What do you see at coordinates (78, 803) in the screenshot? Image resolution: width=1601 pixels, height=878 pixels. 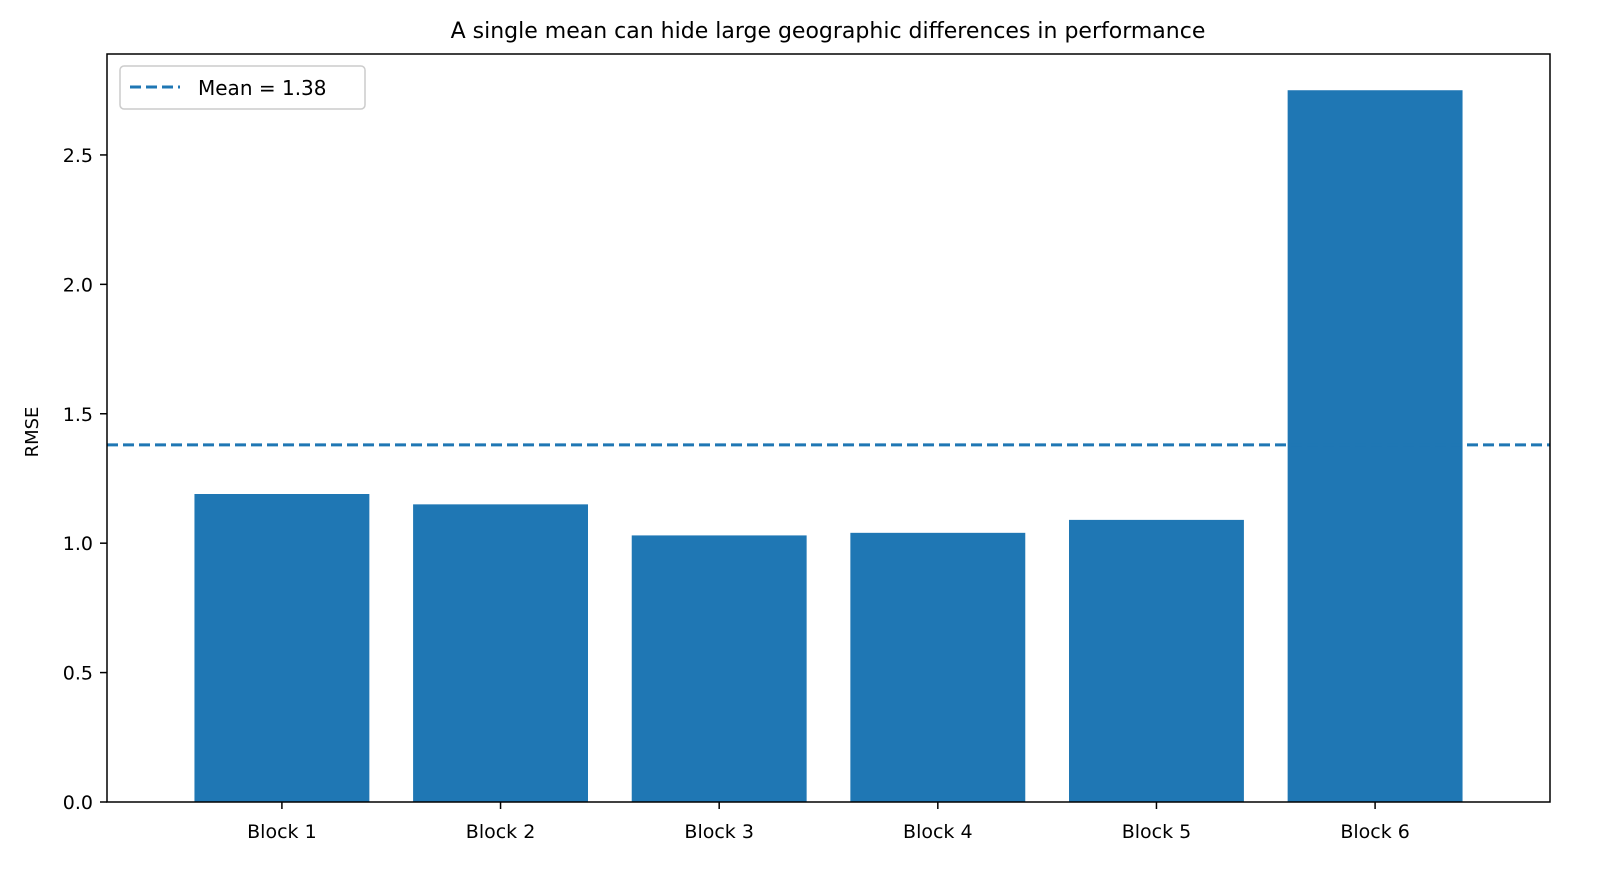 I see `y-tick-label: 0.0` at bounding box center [78, 803].